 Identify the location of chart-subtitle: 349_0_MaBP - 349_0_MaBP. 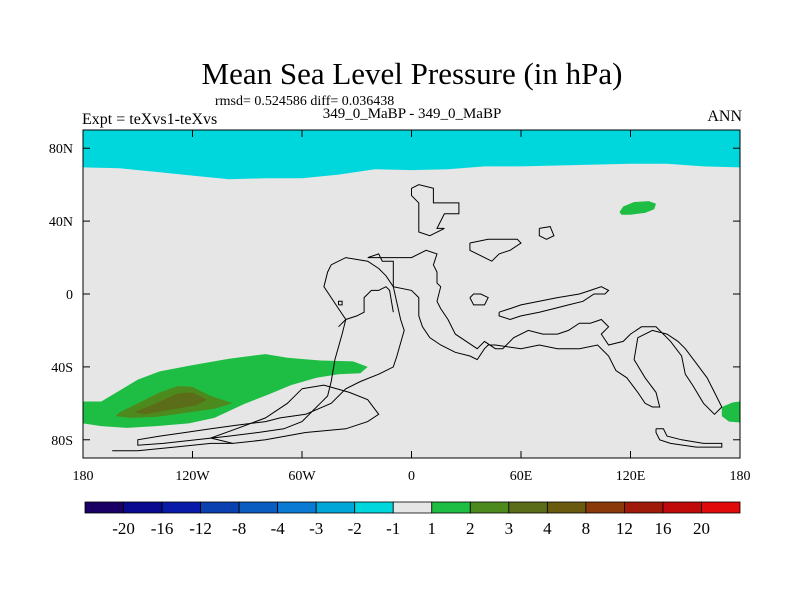
(412, 114).